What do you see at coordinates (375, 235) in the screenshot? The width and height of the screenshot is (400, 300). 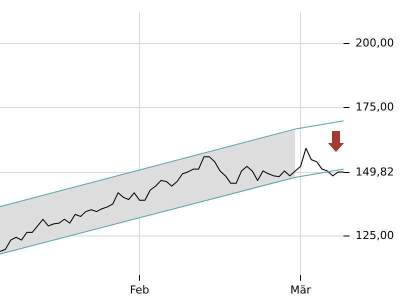 I see `y-tick-label: 125,00` at bounding box center [375, 235].